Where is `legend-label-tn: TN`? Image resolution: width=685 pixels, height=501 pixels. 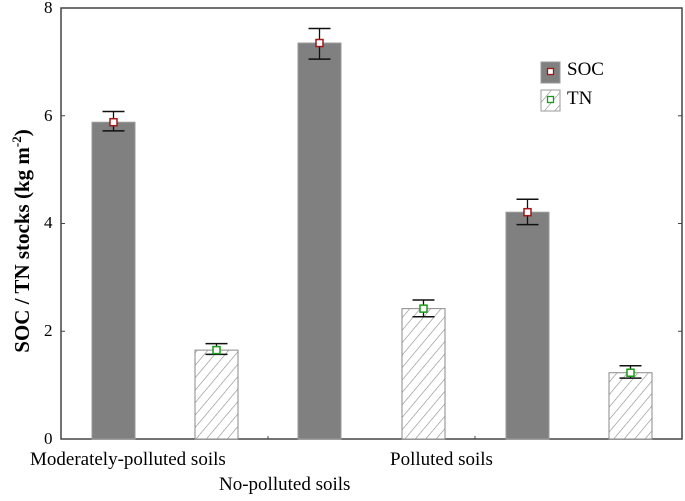
legend-label-tn: TN is located at coordinates (580, 98).